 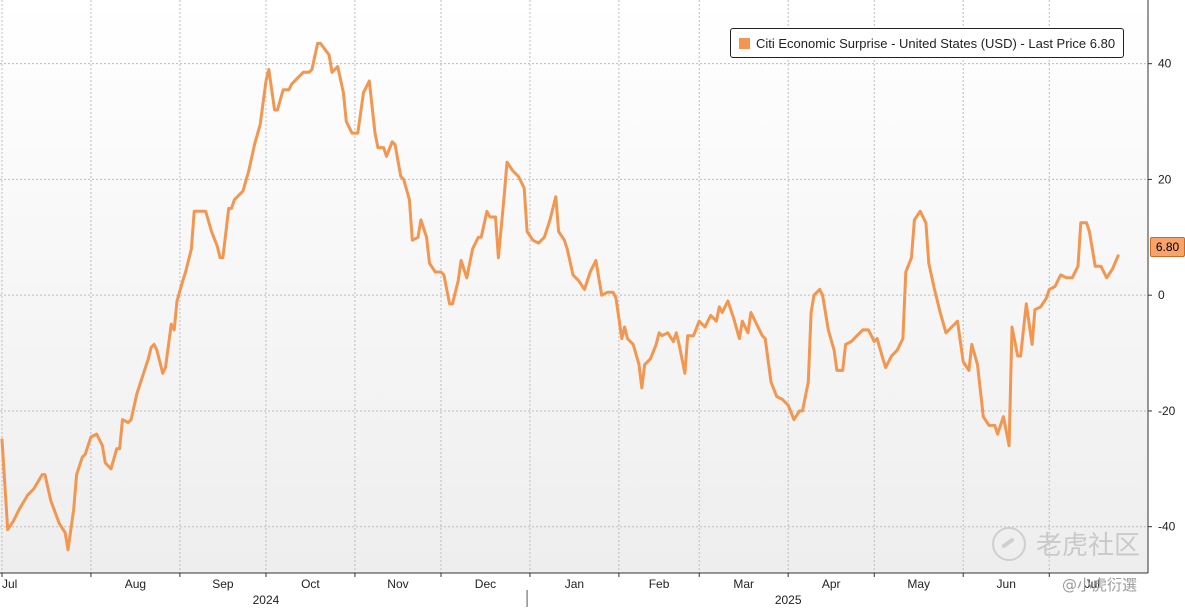 I want to click on y-tick-label: 0, so click(x=1161, y=295).